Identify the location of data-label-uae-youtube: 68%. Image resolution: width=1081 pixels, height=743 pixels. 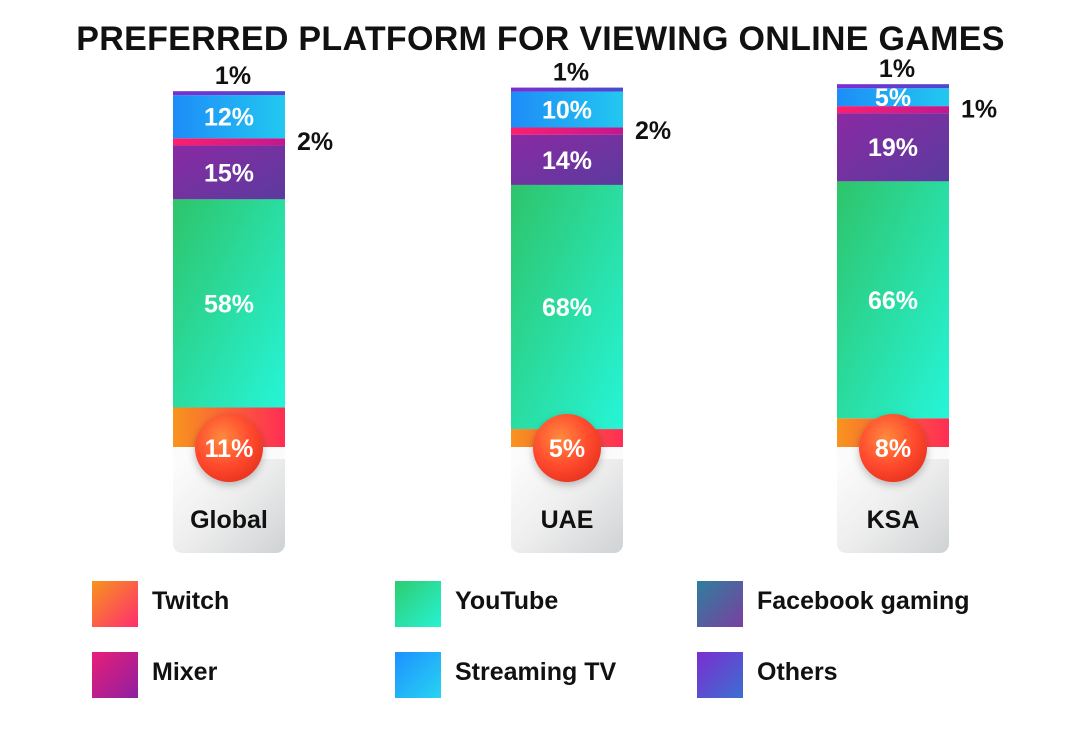
(567, 308).